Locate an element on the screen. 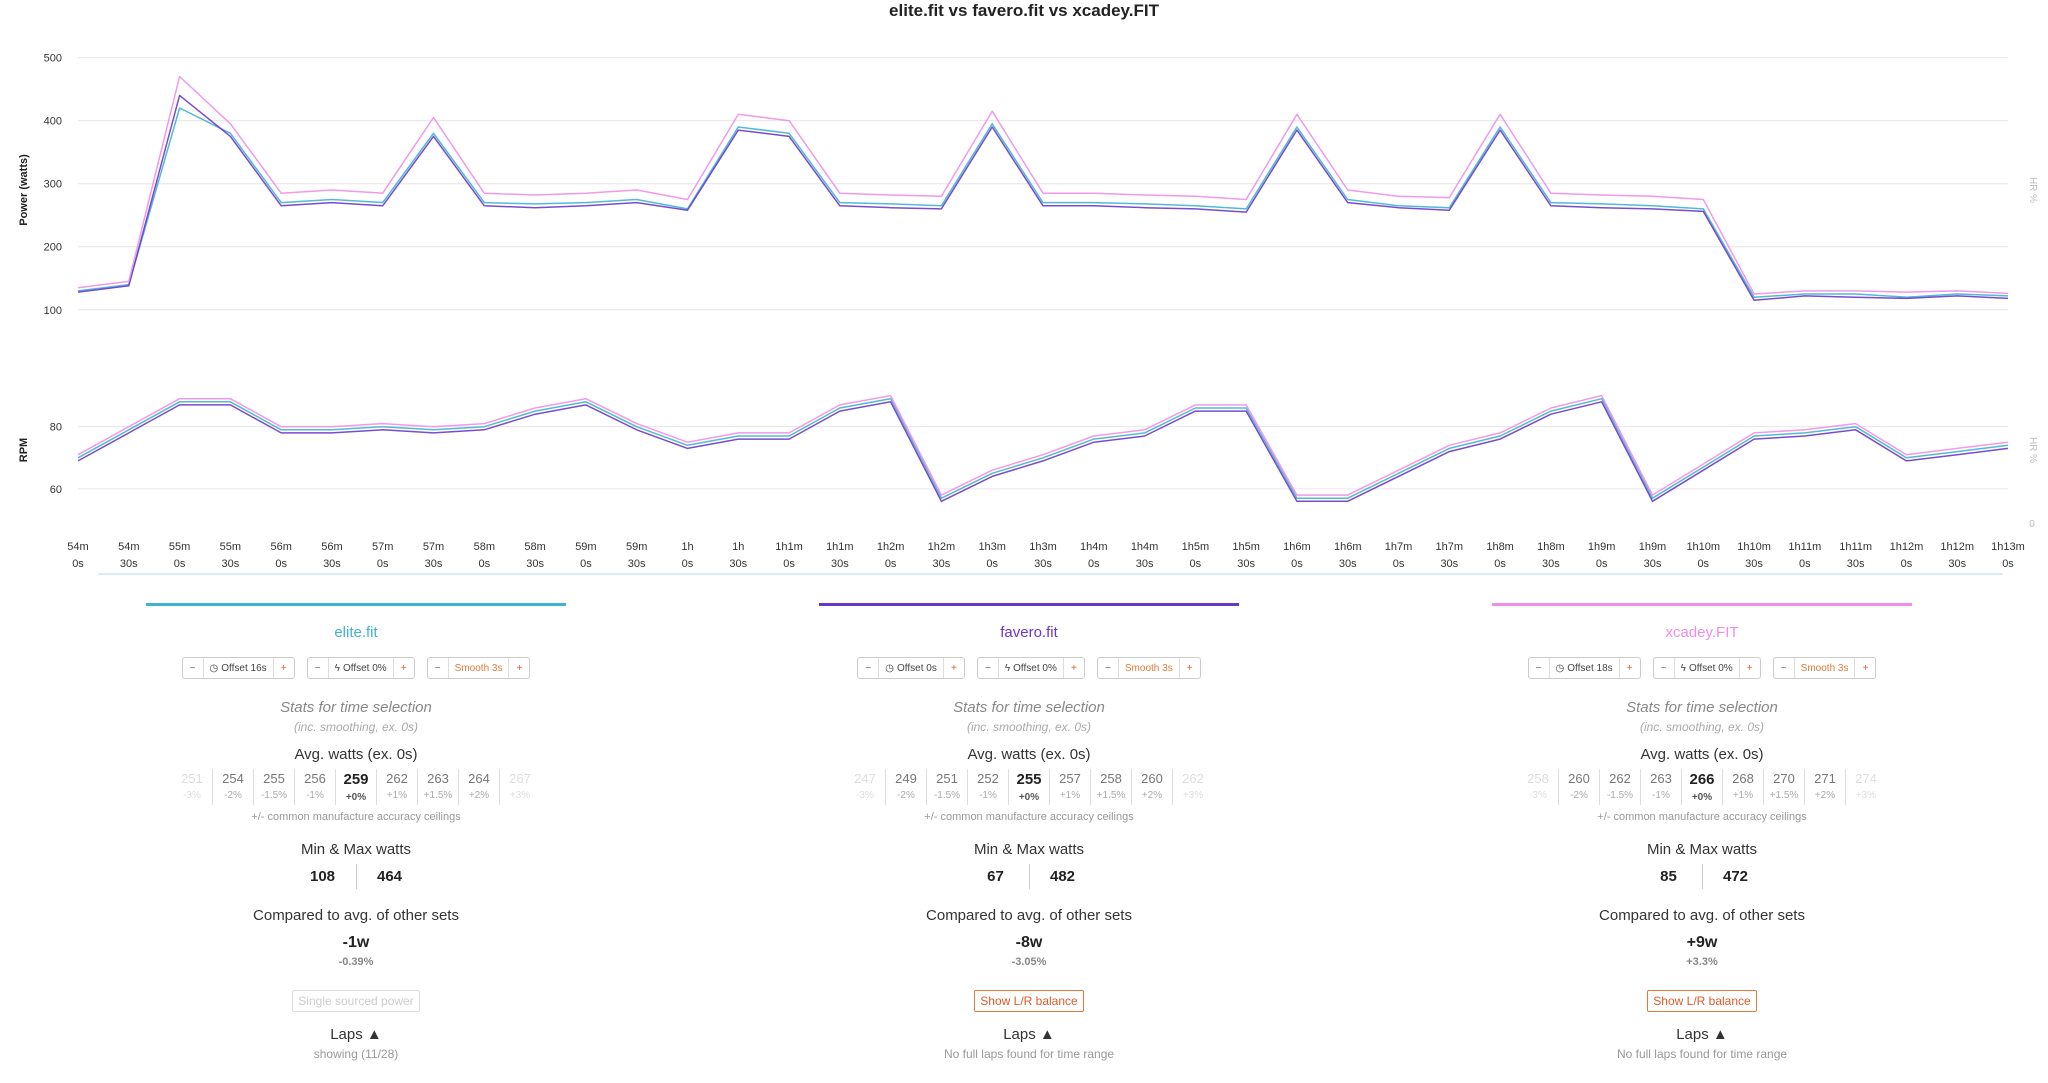 The width and height of the screenshot is (2048, 1083). x-tick-label: 58m is located at coordinates (484, 547).